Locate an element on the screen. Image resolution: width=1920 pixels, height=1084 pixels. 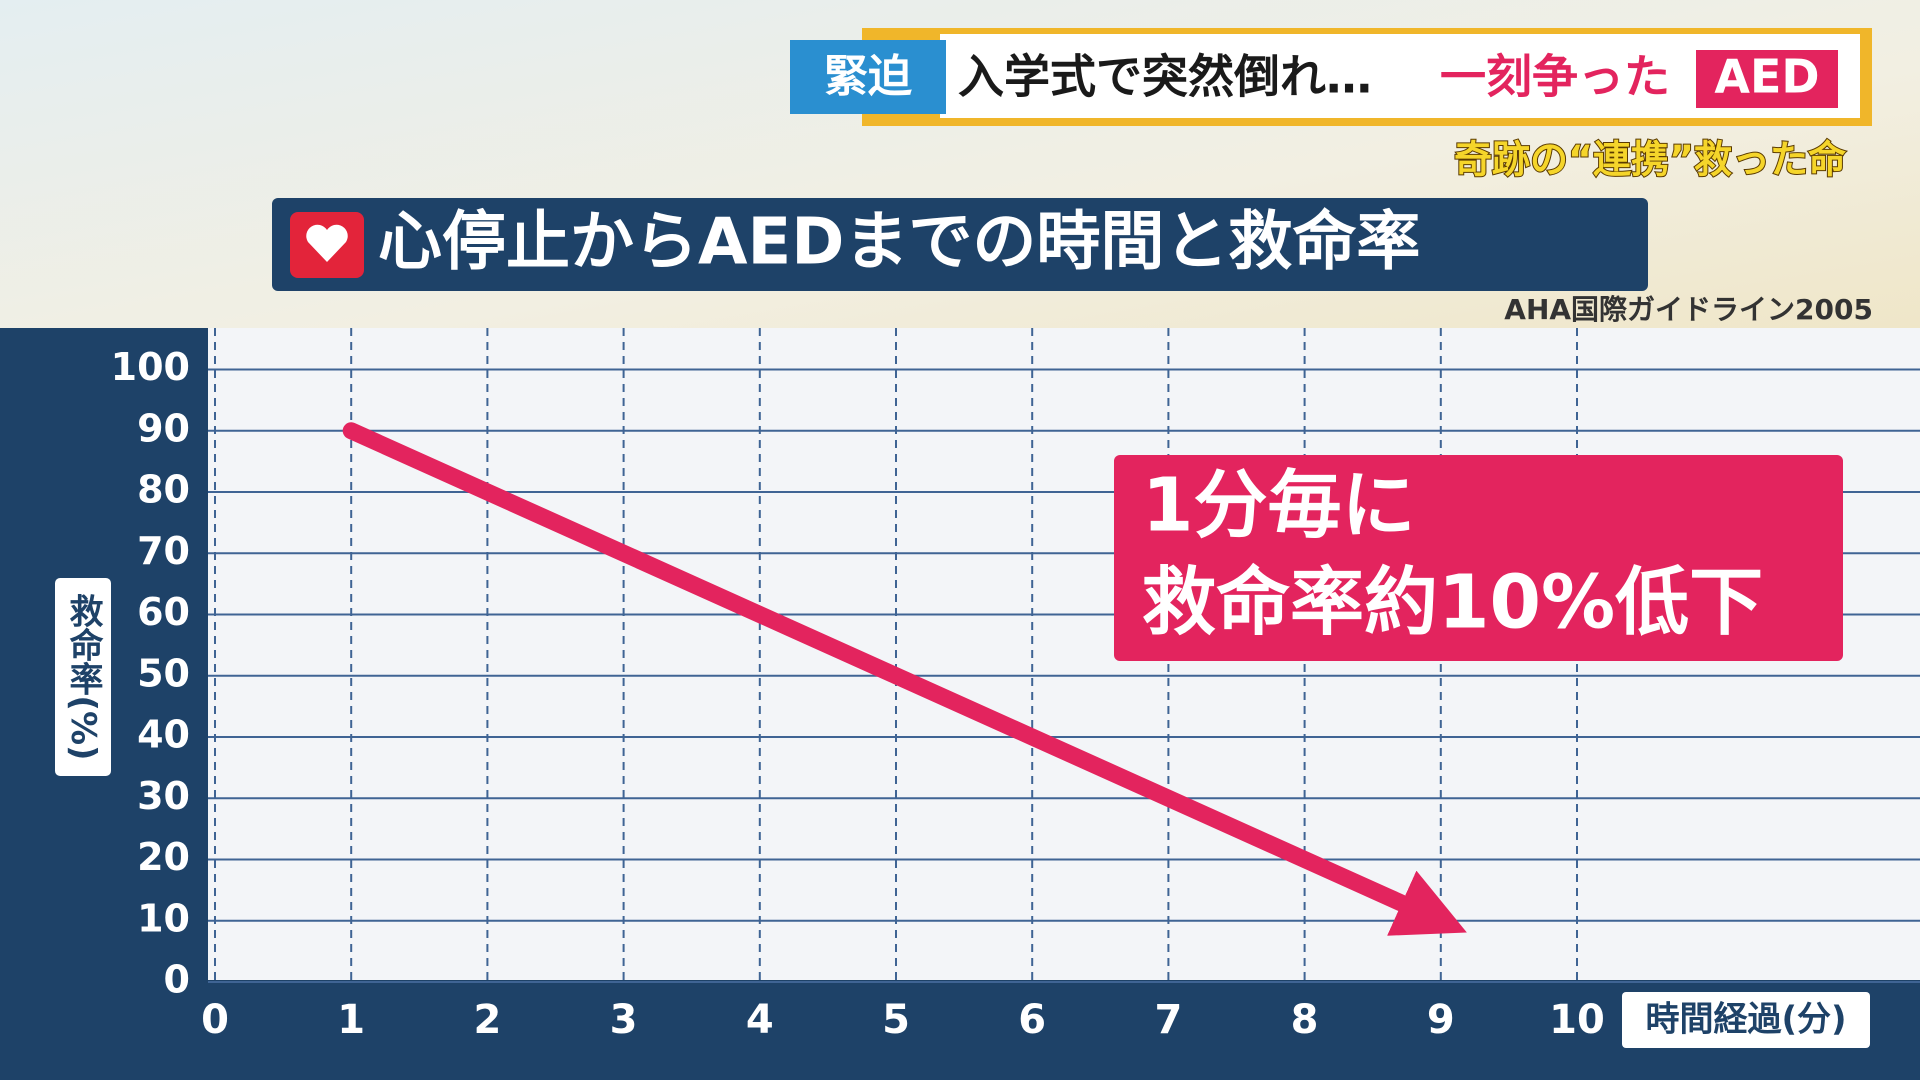
title-box is located at coordinates (960, 244).